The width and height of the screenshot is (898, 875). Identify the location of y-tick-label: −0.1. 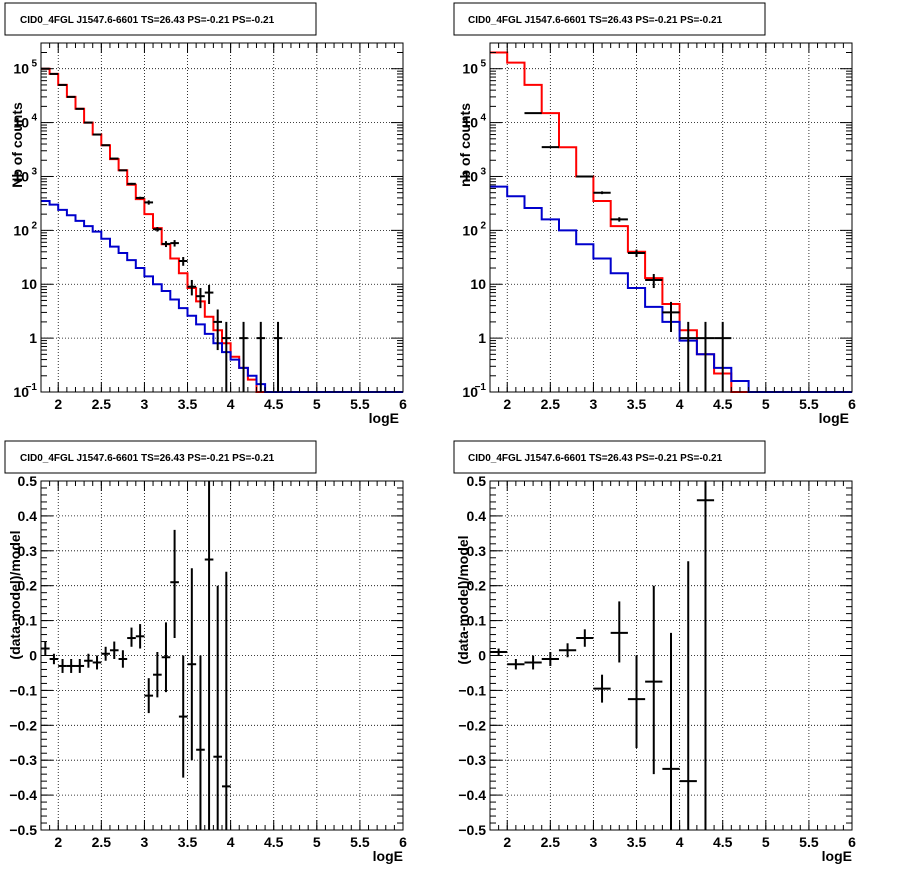
(23, 690).